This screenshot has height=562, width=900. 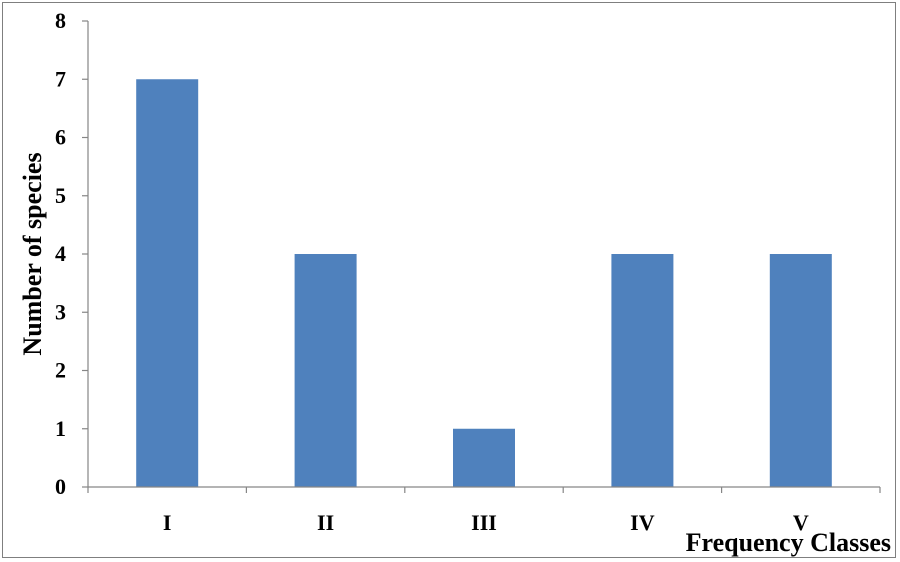 What do you see at coordinates (167, 283) in the screenshot?
I see `bar-I` at bounding box center [167, 283].